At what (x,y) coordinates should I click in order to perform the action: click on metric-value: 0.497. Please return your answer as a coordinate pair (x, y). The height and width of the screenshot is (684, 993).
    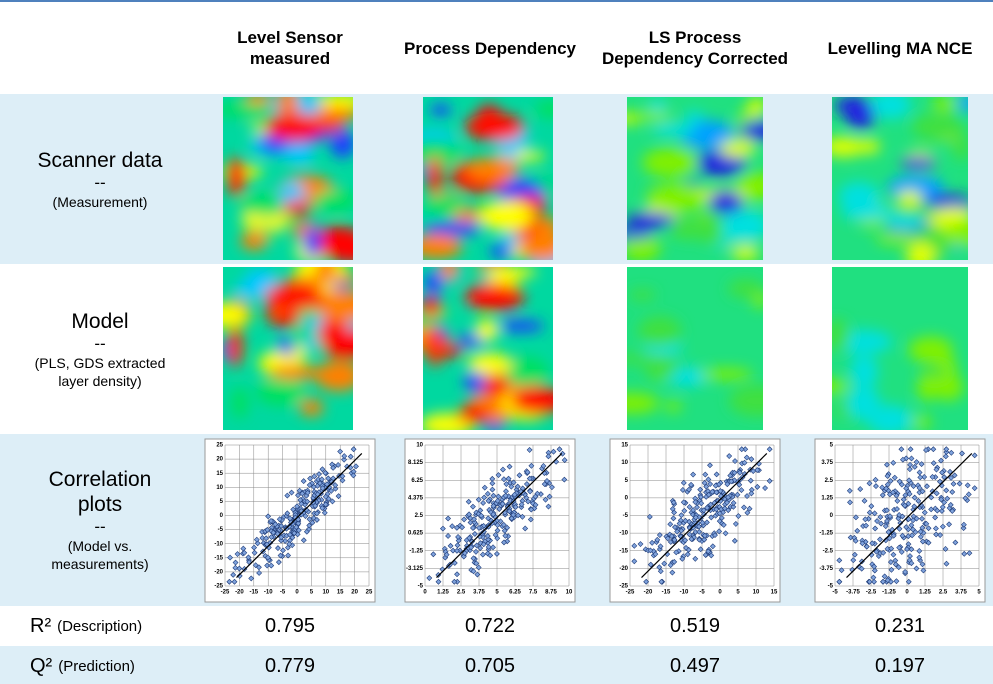
    Looking at the image, I should click on (695, 665).